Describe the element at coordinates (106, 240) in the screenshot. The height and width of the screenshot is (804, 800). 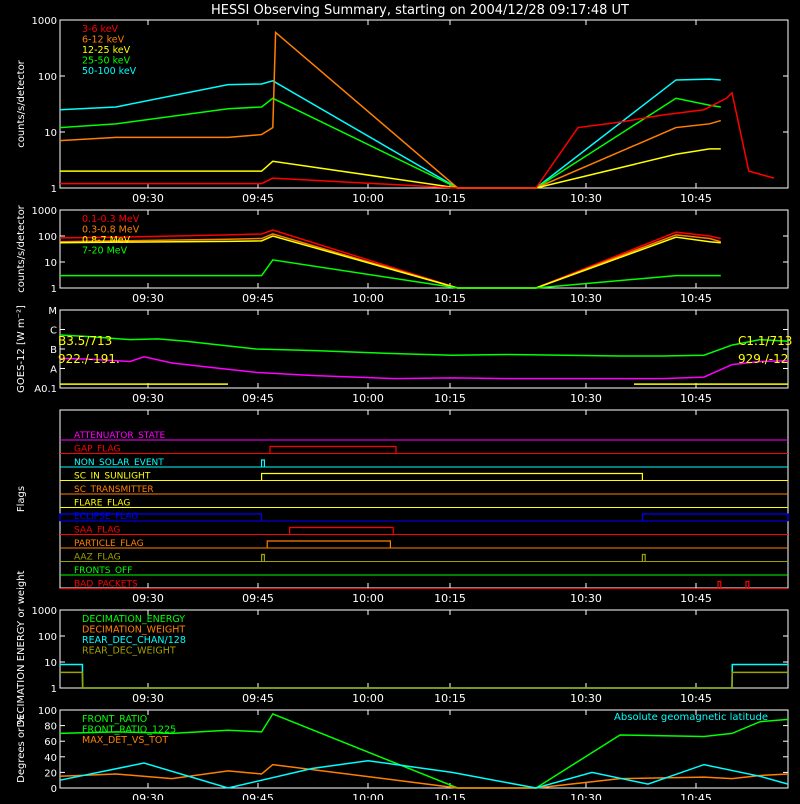
I see `legend-entry: 0.8-7 MeV` at that location.